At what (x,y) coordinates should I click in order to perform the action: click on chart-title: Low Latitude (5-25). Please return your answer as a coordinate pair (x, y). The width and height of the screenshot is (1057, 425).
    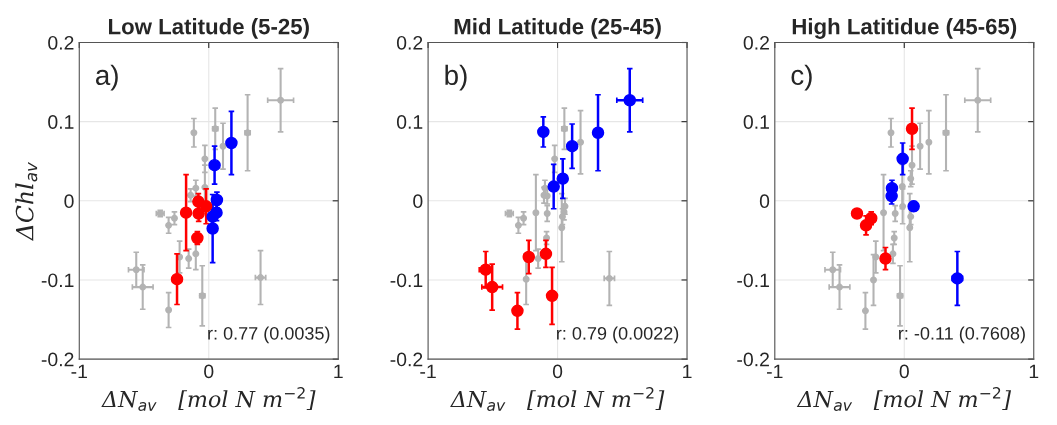
    Looking at the image, I should click on (209, 28).